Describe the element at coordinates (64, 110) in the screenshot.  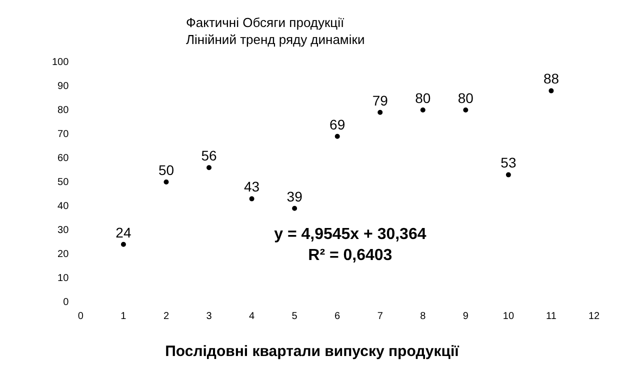
I see `y-tick-label: 80` at that location.